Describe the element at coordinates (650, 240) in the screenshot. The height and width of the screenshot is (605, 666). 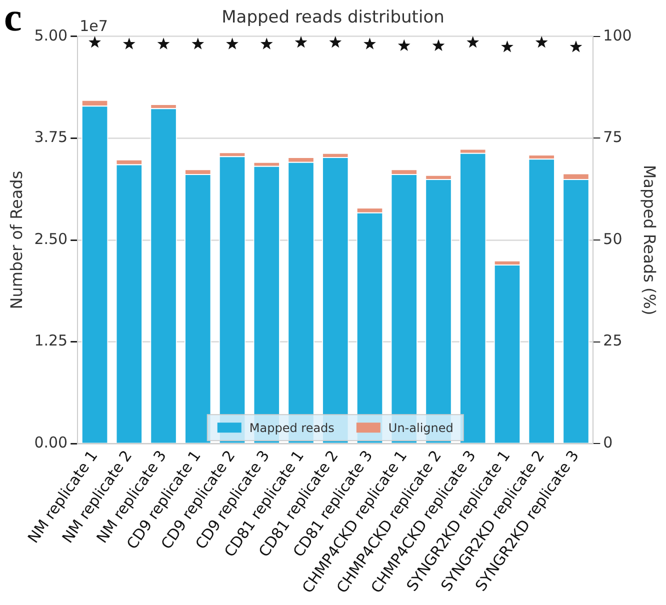
I see `y2-axis-title: Mapped Reads (%)` at that location.